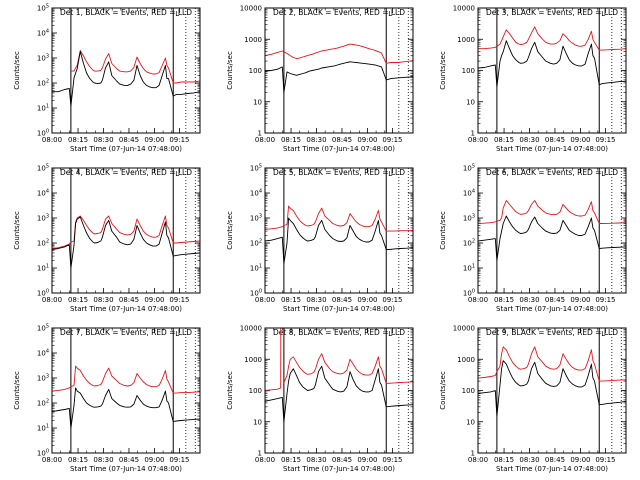 The image size is (640, 480). I want to click on chart-title: Det 2, BLACK = Events, RED = LLD, so click(339, 12).